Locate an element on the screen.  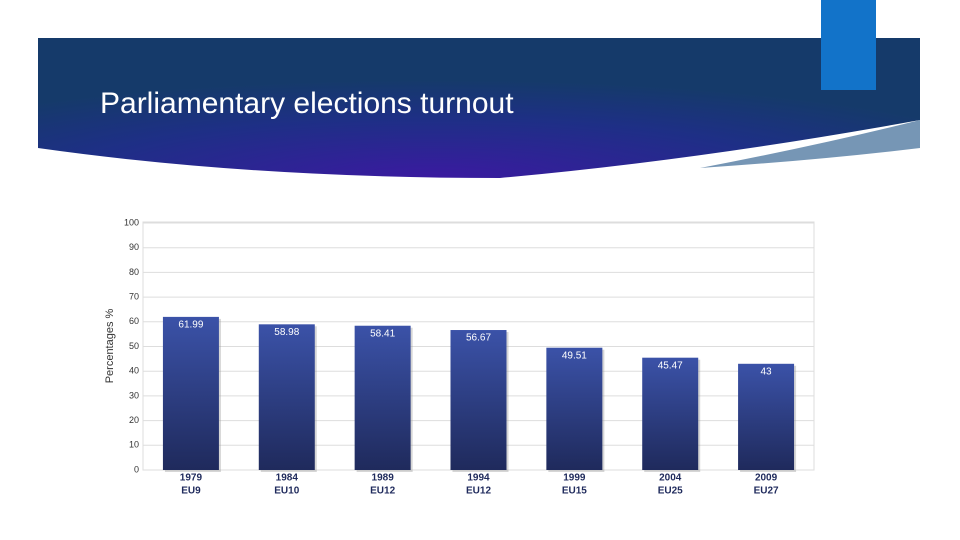
y-tick-label: 80 is located at coordinates (134, 272).